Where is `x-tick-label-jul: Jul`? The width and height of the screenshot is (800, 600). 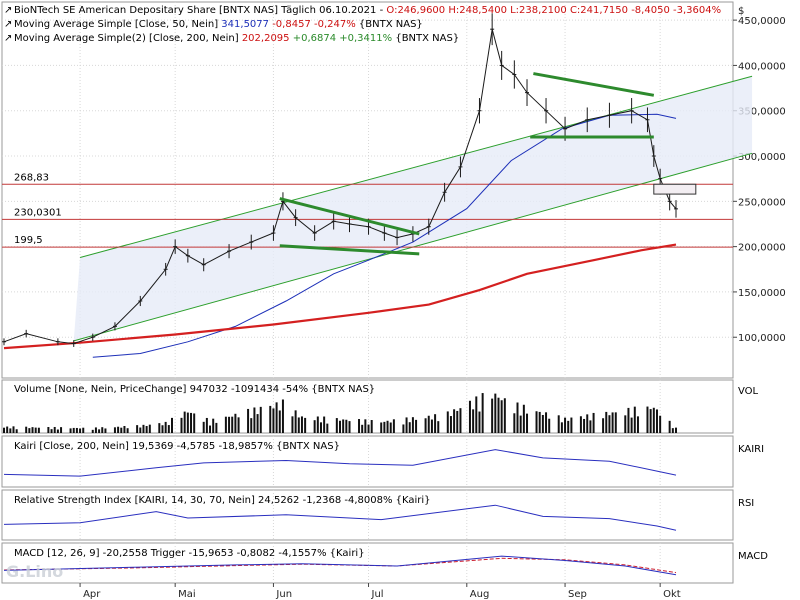 x-tick-label-jul: Jul is located at coordinates (377, 594).